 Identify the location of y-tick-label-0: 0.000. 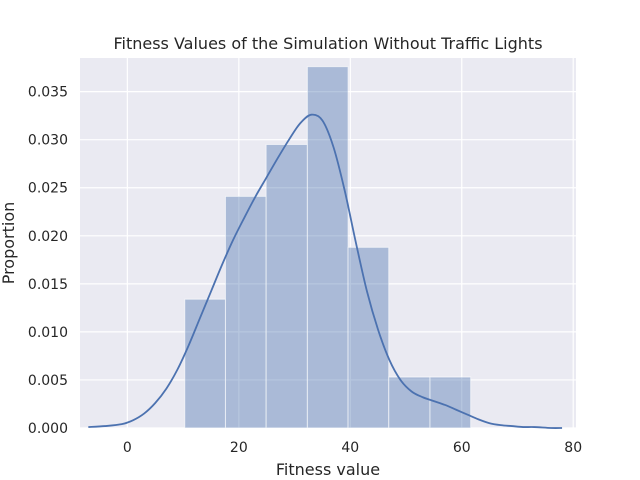
(48, 429).